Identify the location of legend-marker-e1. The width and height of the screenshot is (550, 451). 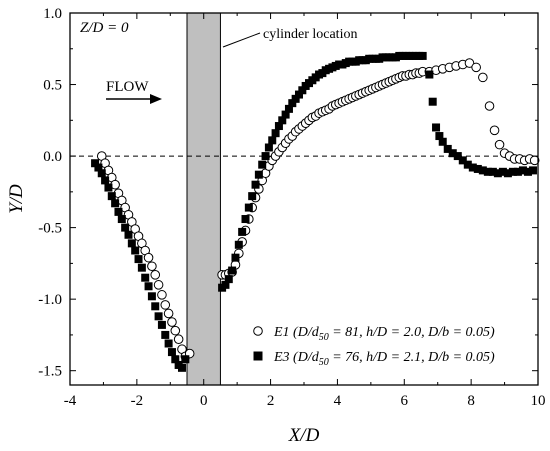
(258, 331).